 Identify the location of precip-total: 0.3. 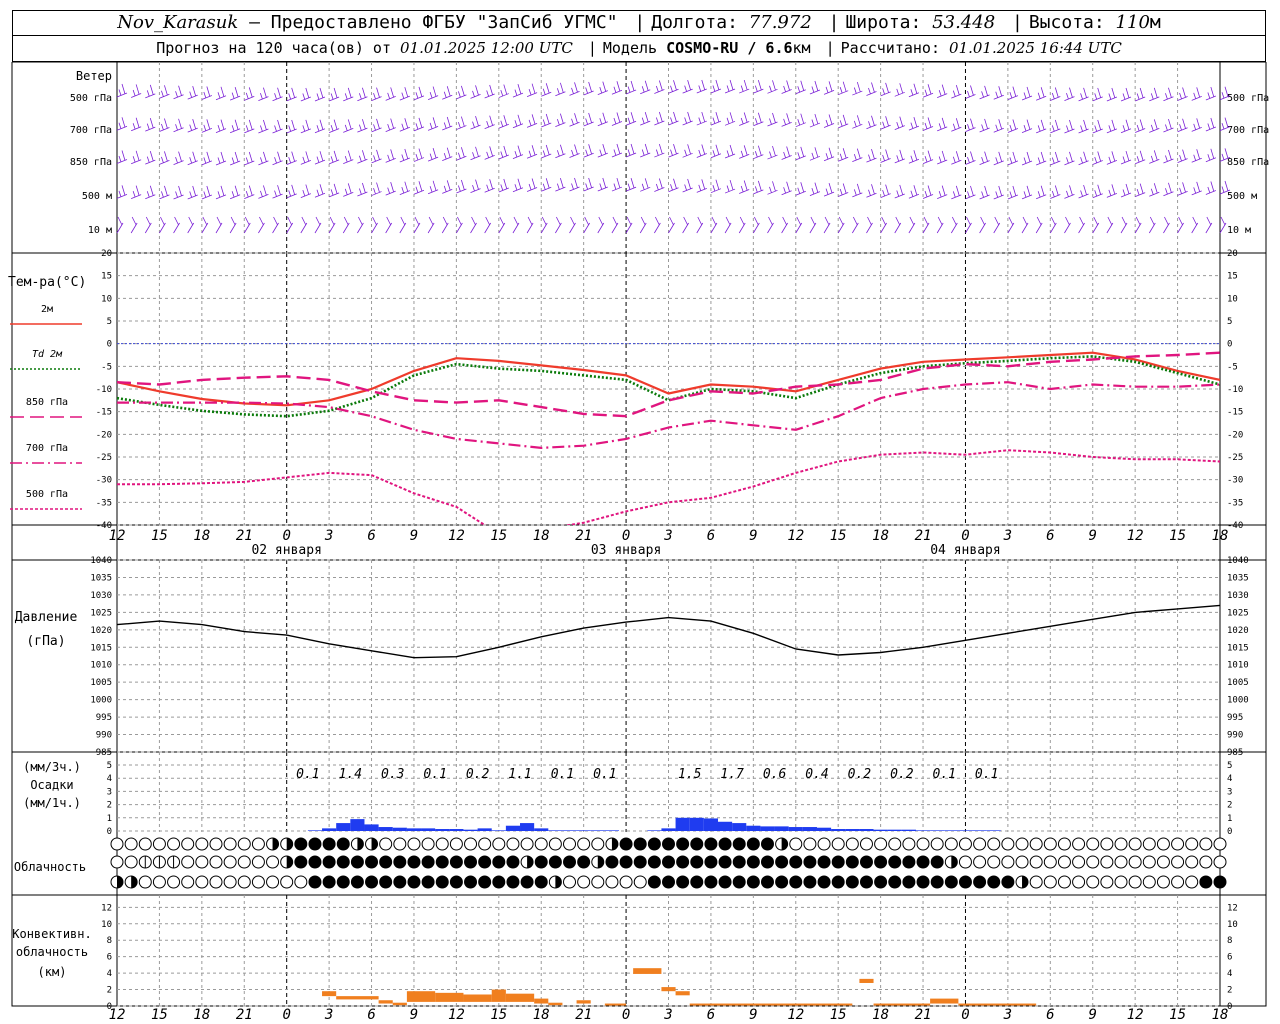
(392, 774).